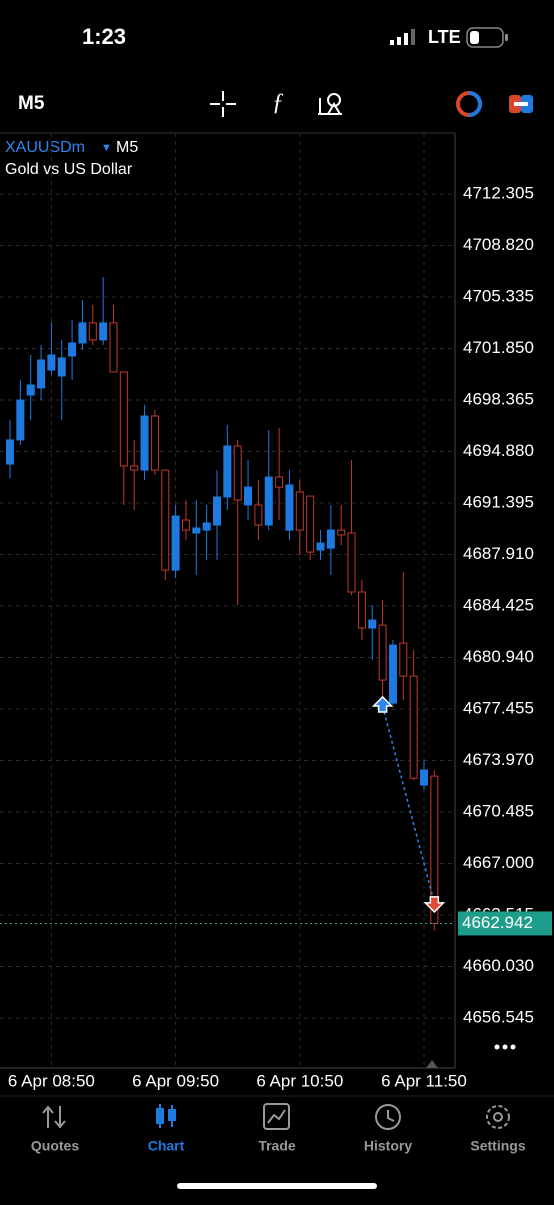 The height and width of the screenshot is (1205, 554). I want to click on x-tick-label: 6 Apr 08:50, so click(51, 1080).